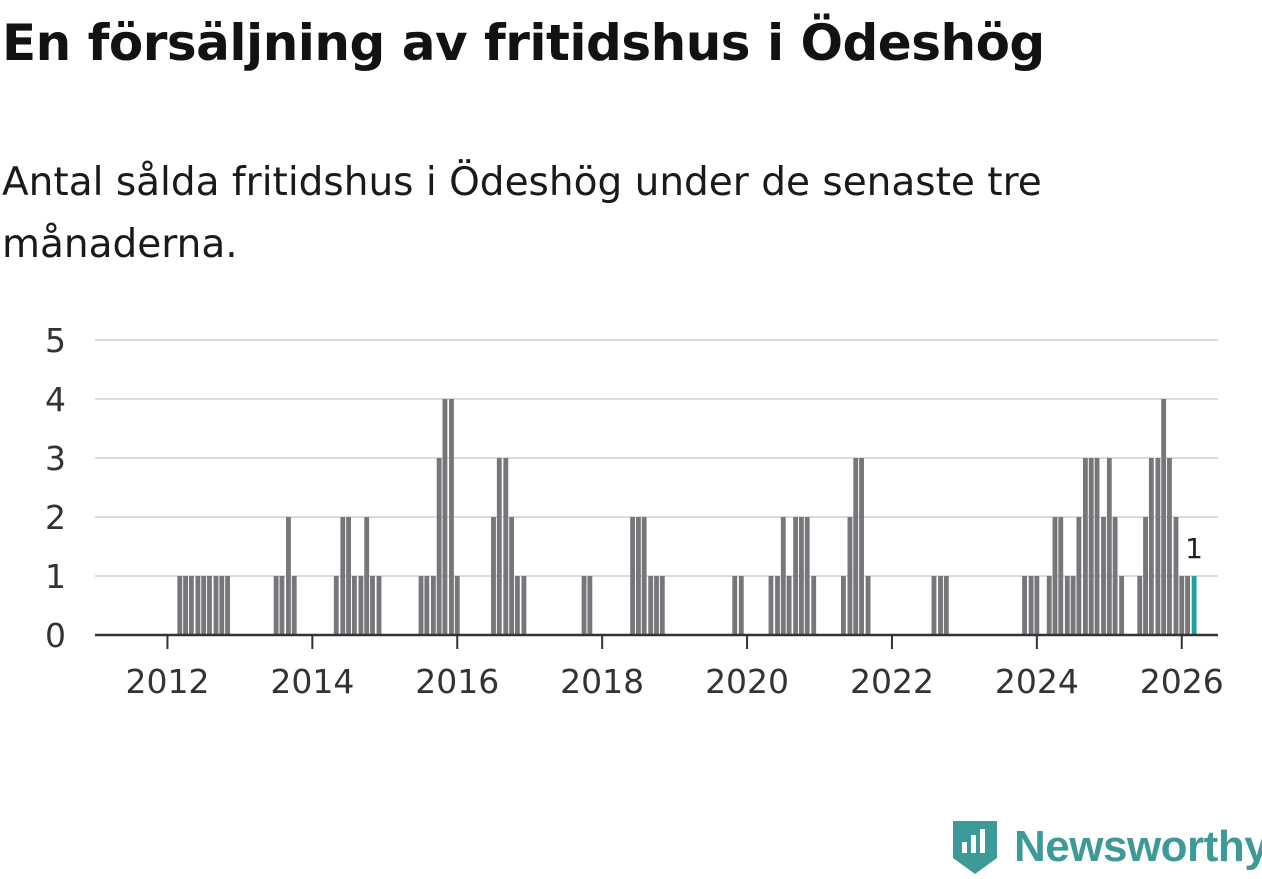 The image size is (1262, 879). Describe the element at coordinates (1037, 681) in the screenshot. I see `x-tick-label: 2024` at that location.